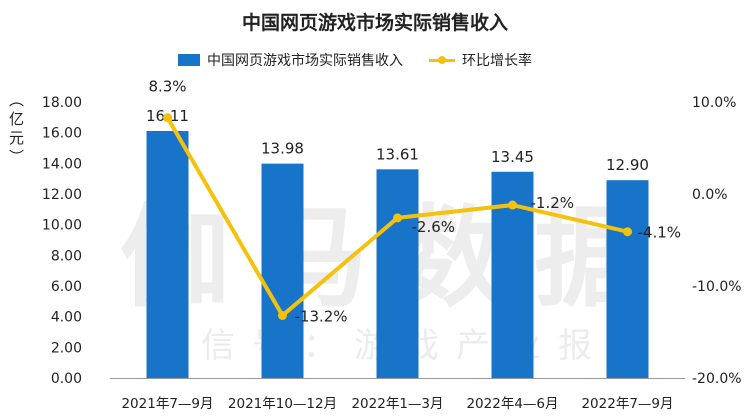 Image resolution: width=750 pixels, height=418 pixels. What do you see at coordinates (442, 60) in the screenshot?
I see `legend-line-swatch` at bounding box center [442, 60].